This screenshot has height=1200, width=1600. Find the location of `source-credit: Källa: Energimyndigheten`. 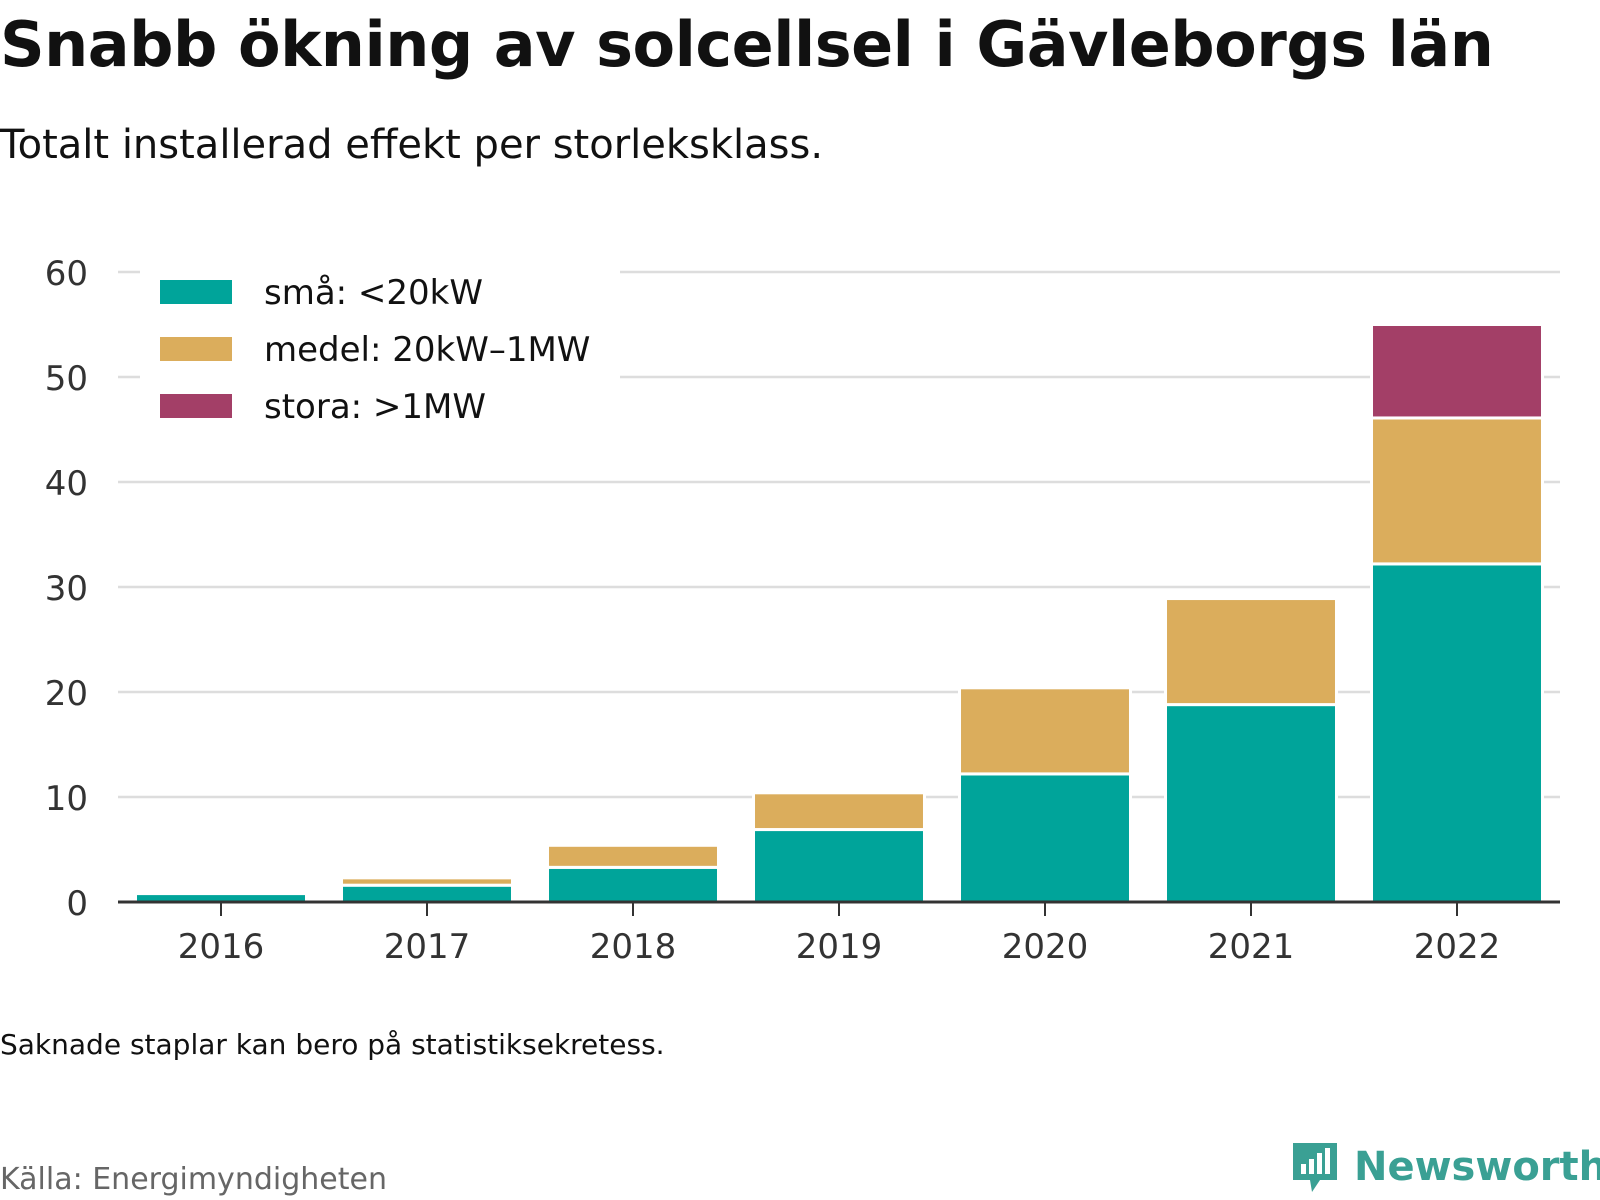

source-credit: Källa: Energimyndigheten is located at coordinates (193, 1179).